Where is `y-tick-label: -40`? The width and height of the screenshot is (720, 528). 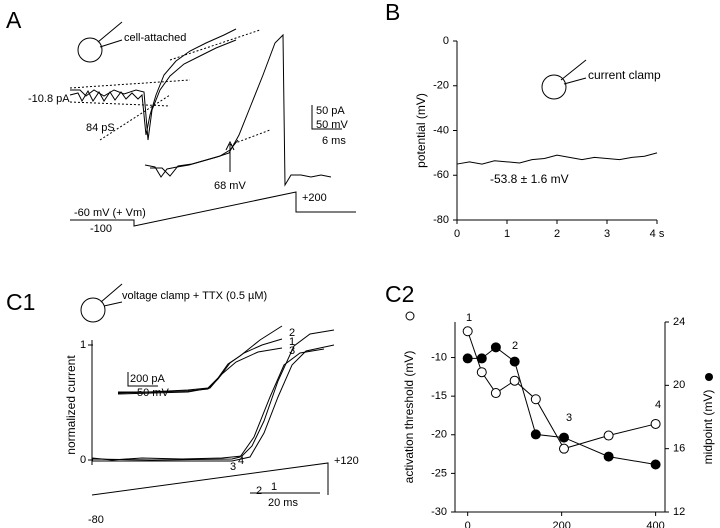 y-tick-label: -40 is located at coordinates (441, 130).